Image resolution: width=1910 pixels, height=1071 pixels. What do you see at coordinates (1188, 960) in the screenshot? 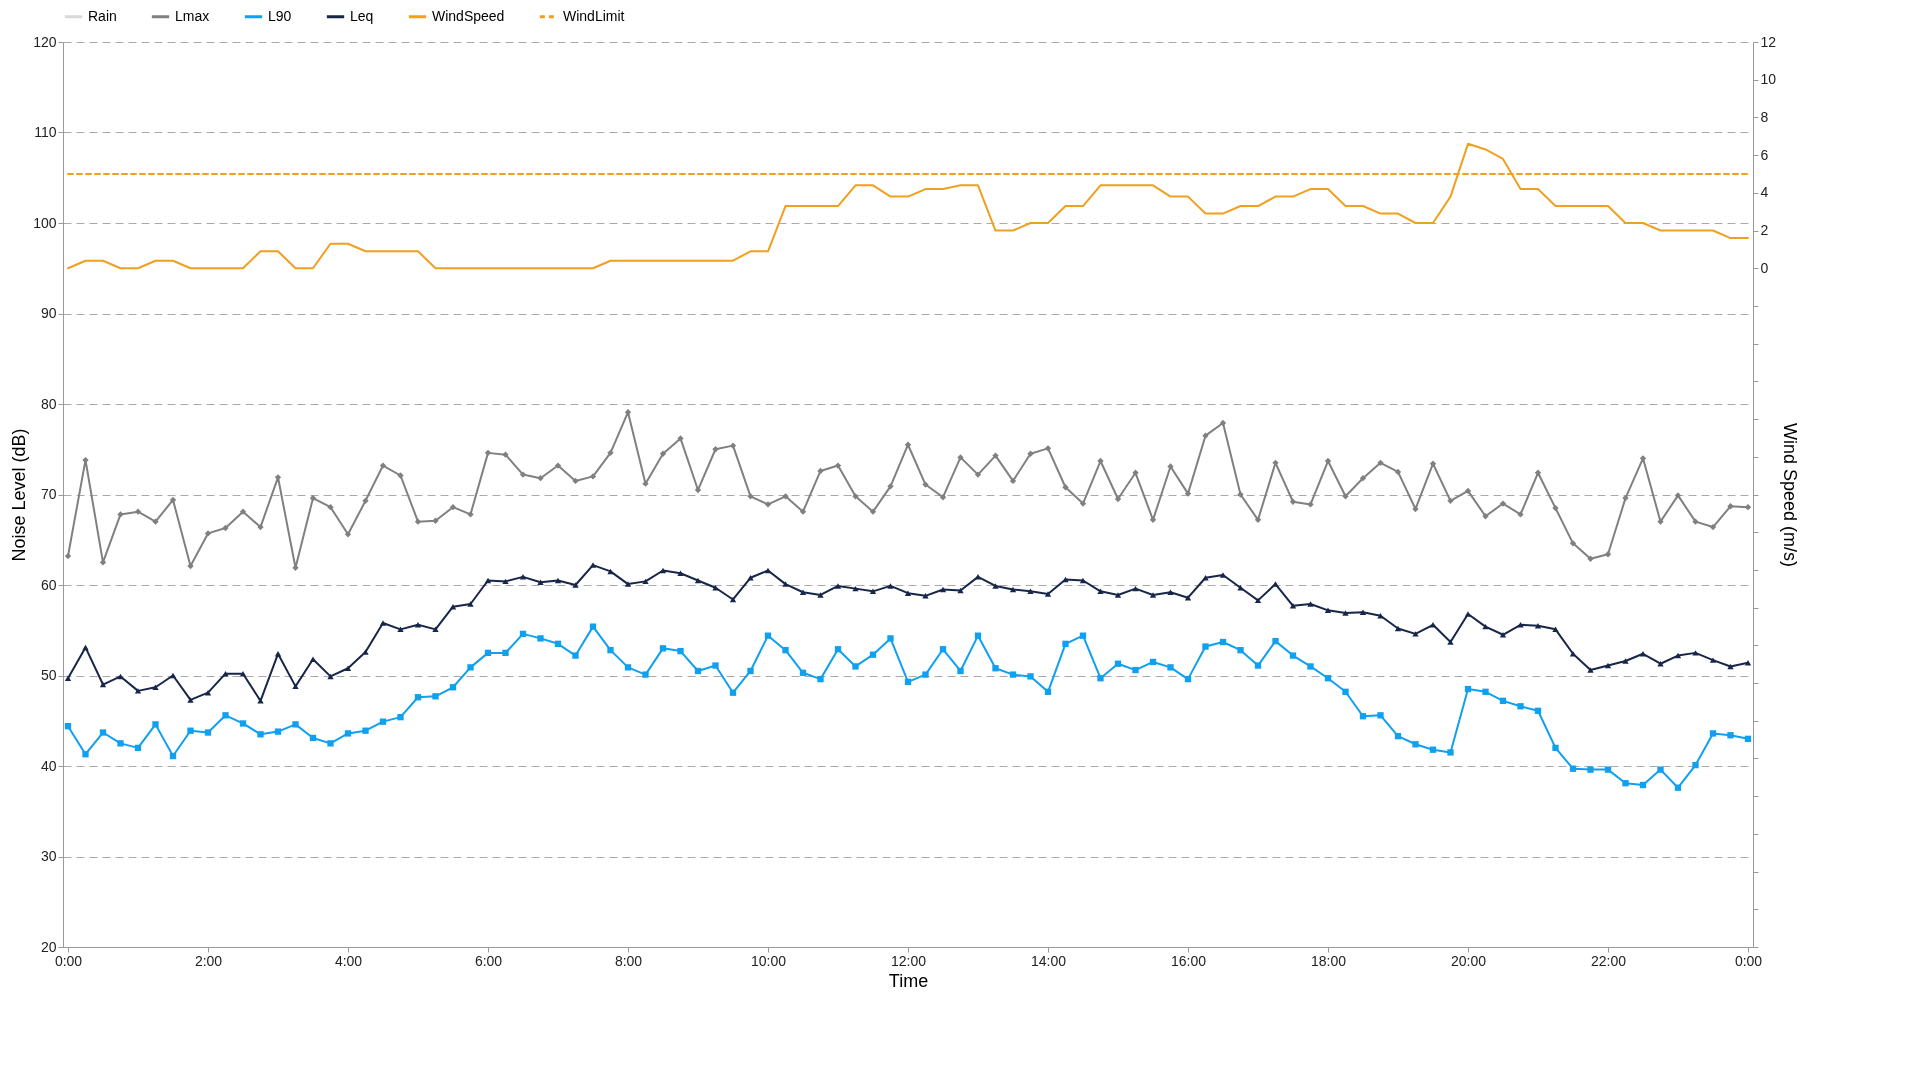
I see `x-tick-label: 16:00` at bounding box center [1188, 960].